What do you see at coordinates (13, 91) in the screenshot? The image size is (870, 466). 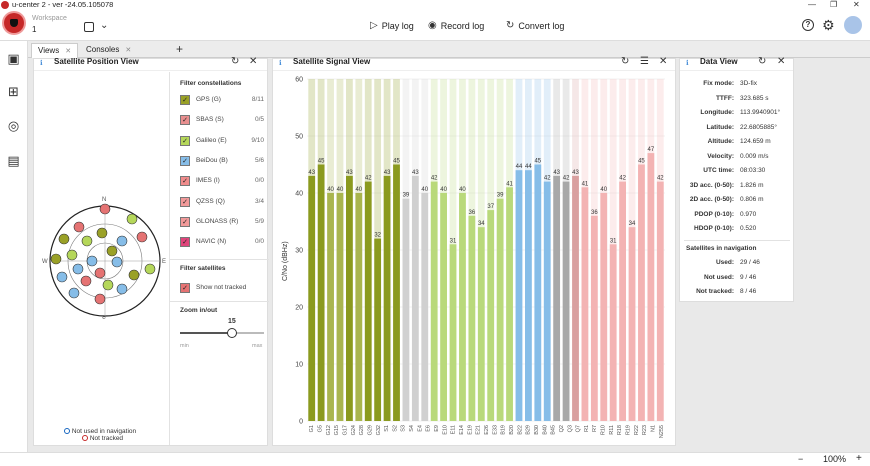 I see `grid-add-icon: ⊞` at bounding box center [13, 91].